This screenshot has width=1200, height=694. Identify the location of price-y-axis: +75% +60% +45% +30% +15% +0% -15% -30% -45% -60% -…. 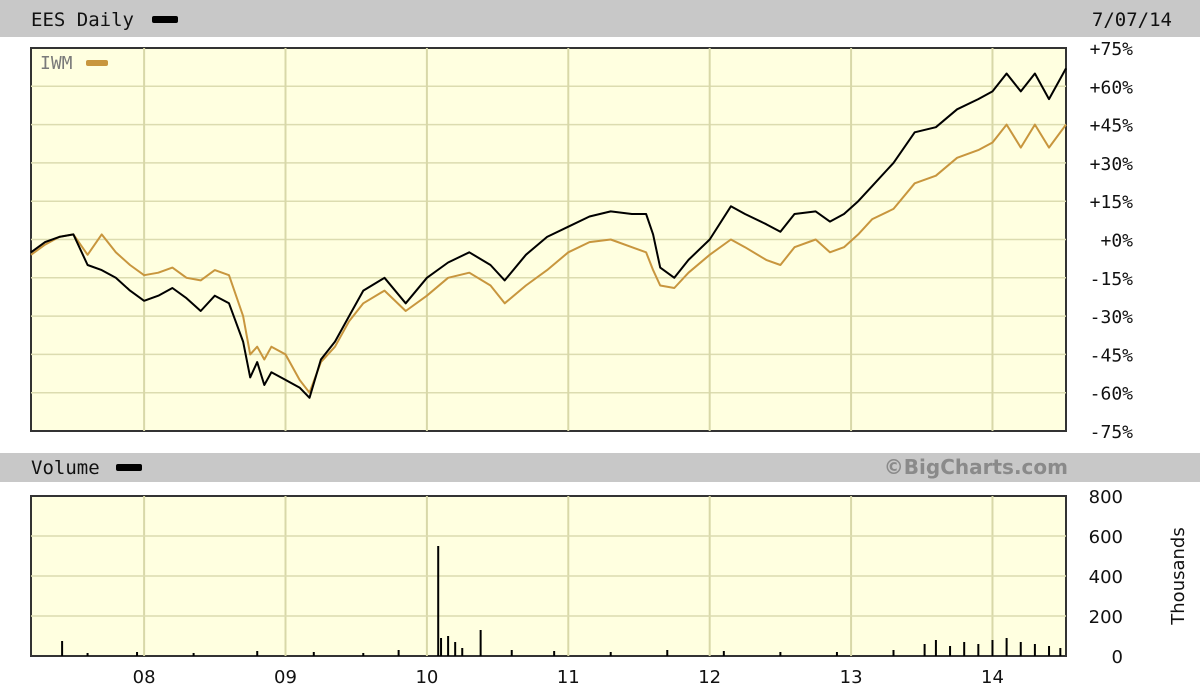
(1112, 241).